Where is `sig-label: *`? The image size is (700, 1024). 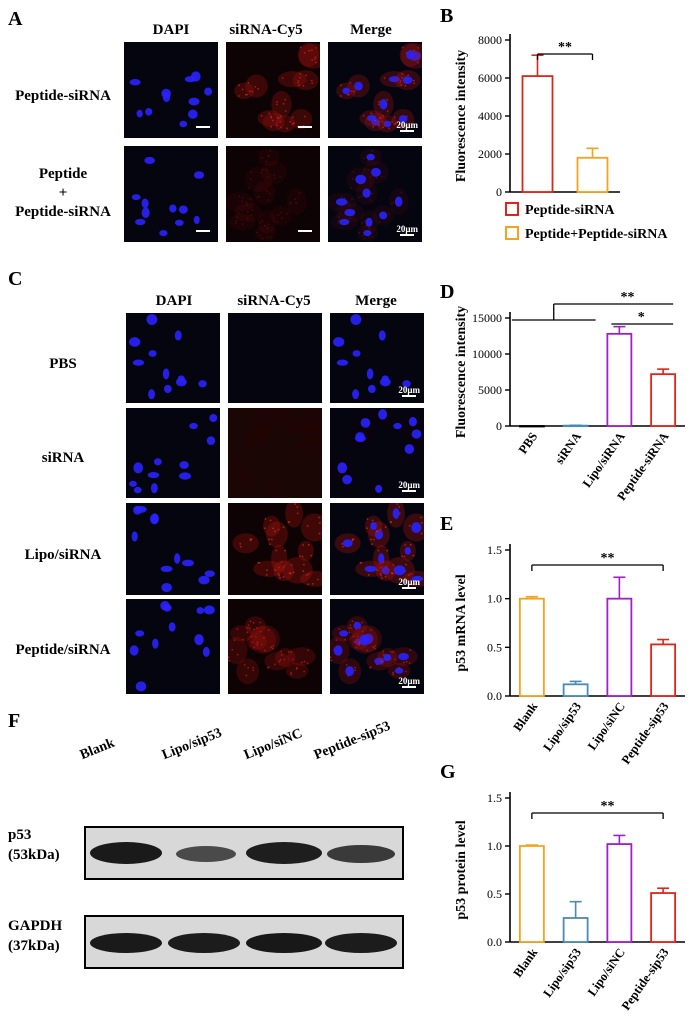 sig-label: * is located at coordinates (641, 317).